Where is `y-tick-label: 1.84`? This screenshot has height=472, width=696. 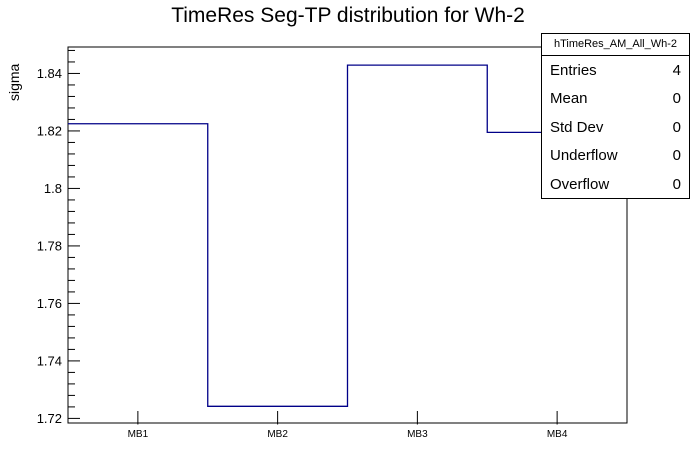 y-tick-label: 1.84 is located at coordinates (49, 73).